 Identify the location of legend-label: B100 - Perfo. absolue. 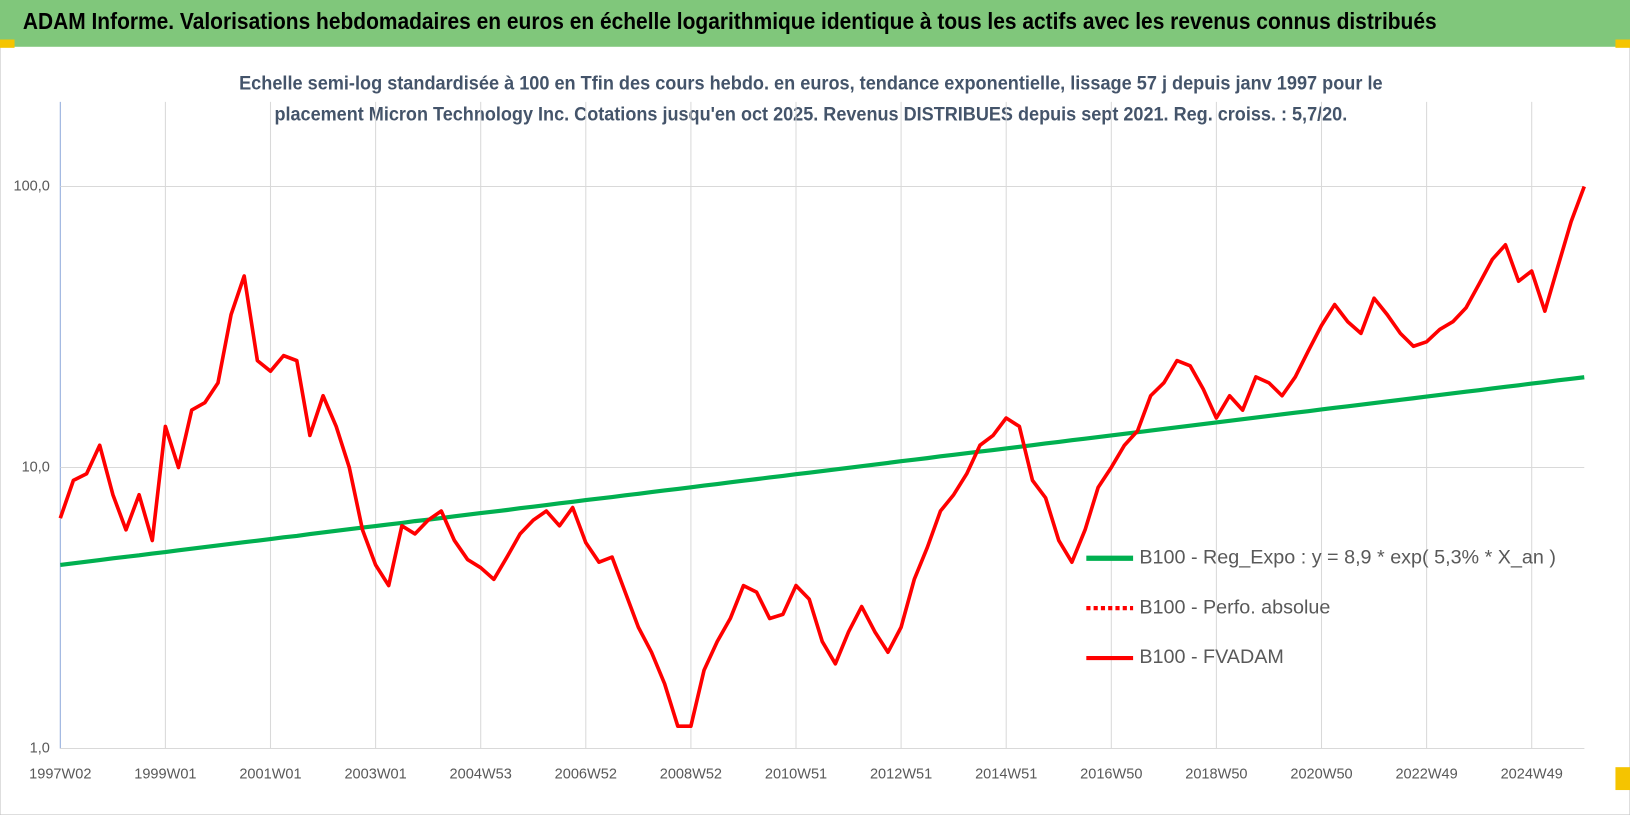
(1234, 607).